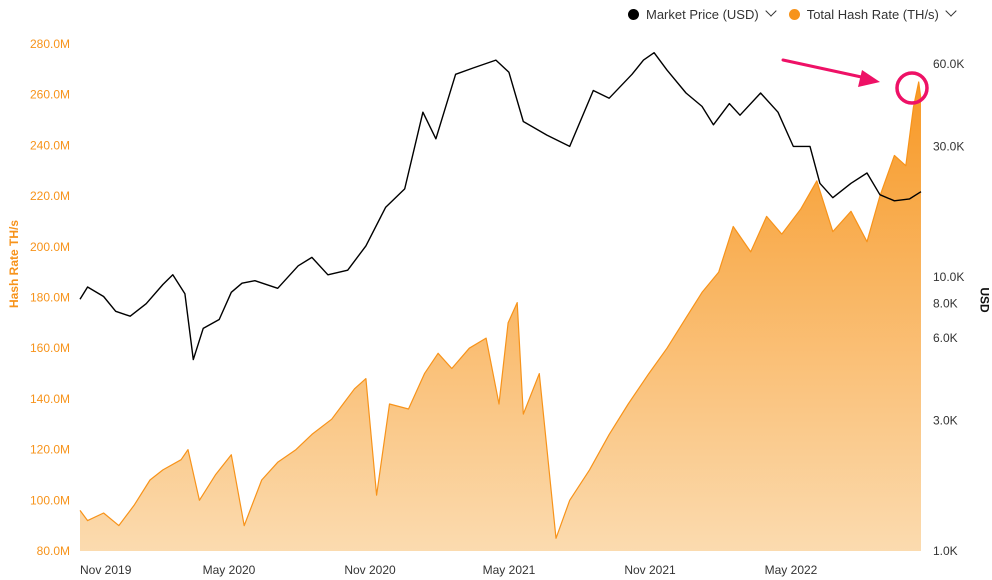 Image resolution: width=992 pixels, height=580 pixels. Describe the element at coordinates (855, 81) in the screenshot. I see `annotation-layer` at that location.